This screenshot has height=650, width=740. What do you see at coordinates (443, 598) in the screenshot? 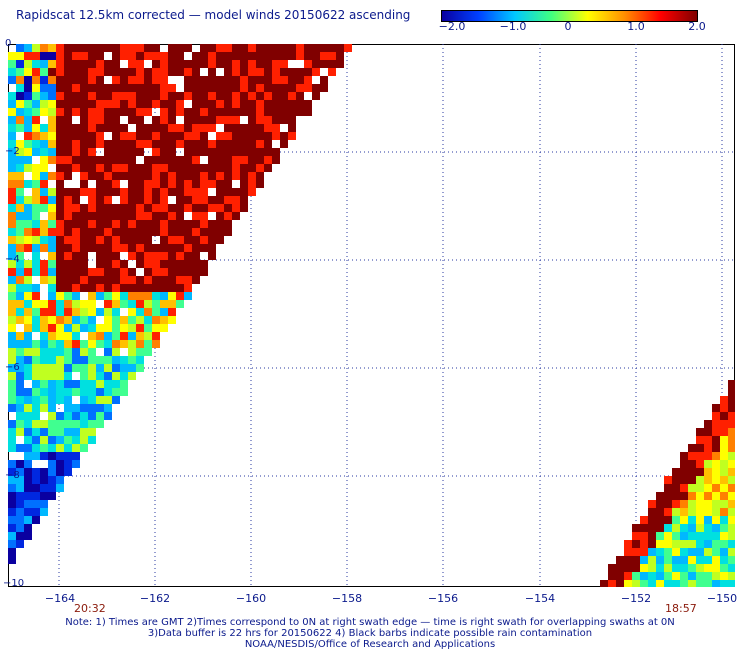
I see `lon-label-156: −156` at bounding box center [443, 598].